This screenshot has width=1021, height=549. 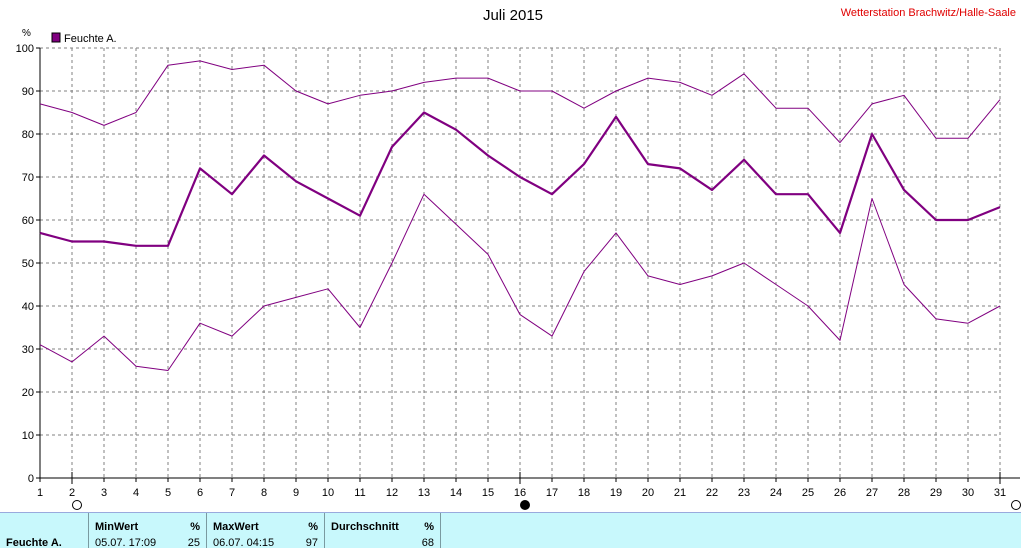 What do you see at coordinates (513, 15) in the screenshot?
I see `chart-title: Juli 2015` at bounding box center [513, 15].